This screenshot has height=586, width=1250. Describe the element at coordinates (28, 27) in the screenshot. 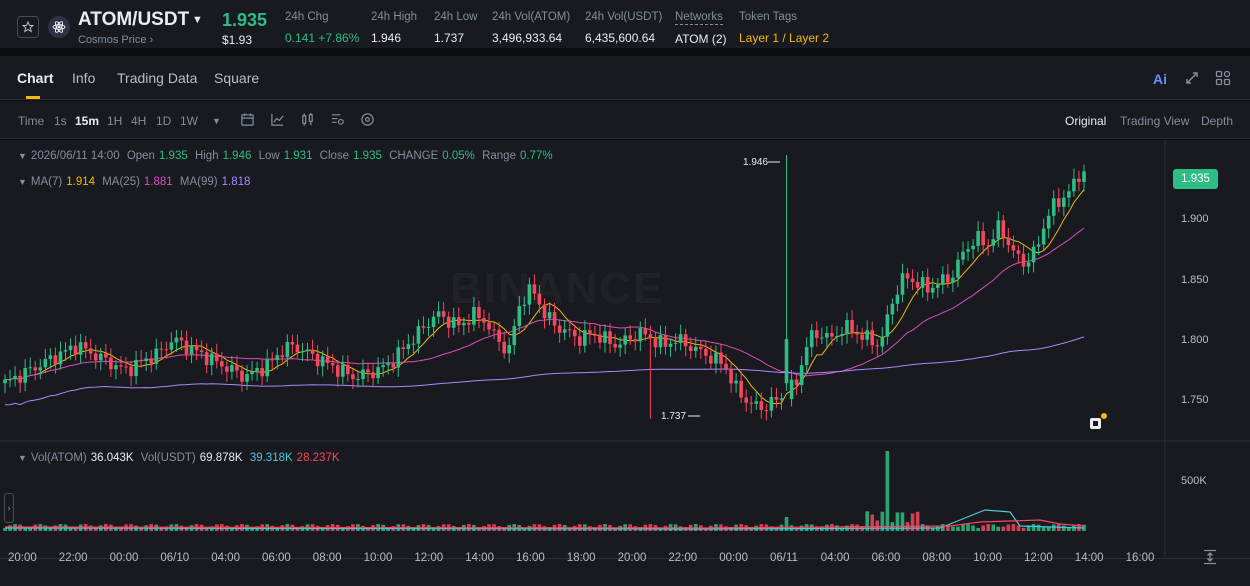

I see `favorite-star-icon` at that location.